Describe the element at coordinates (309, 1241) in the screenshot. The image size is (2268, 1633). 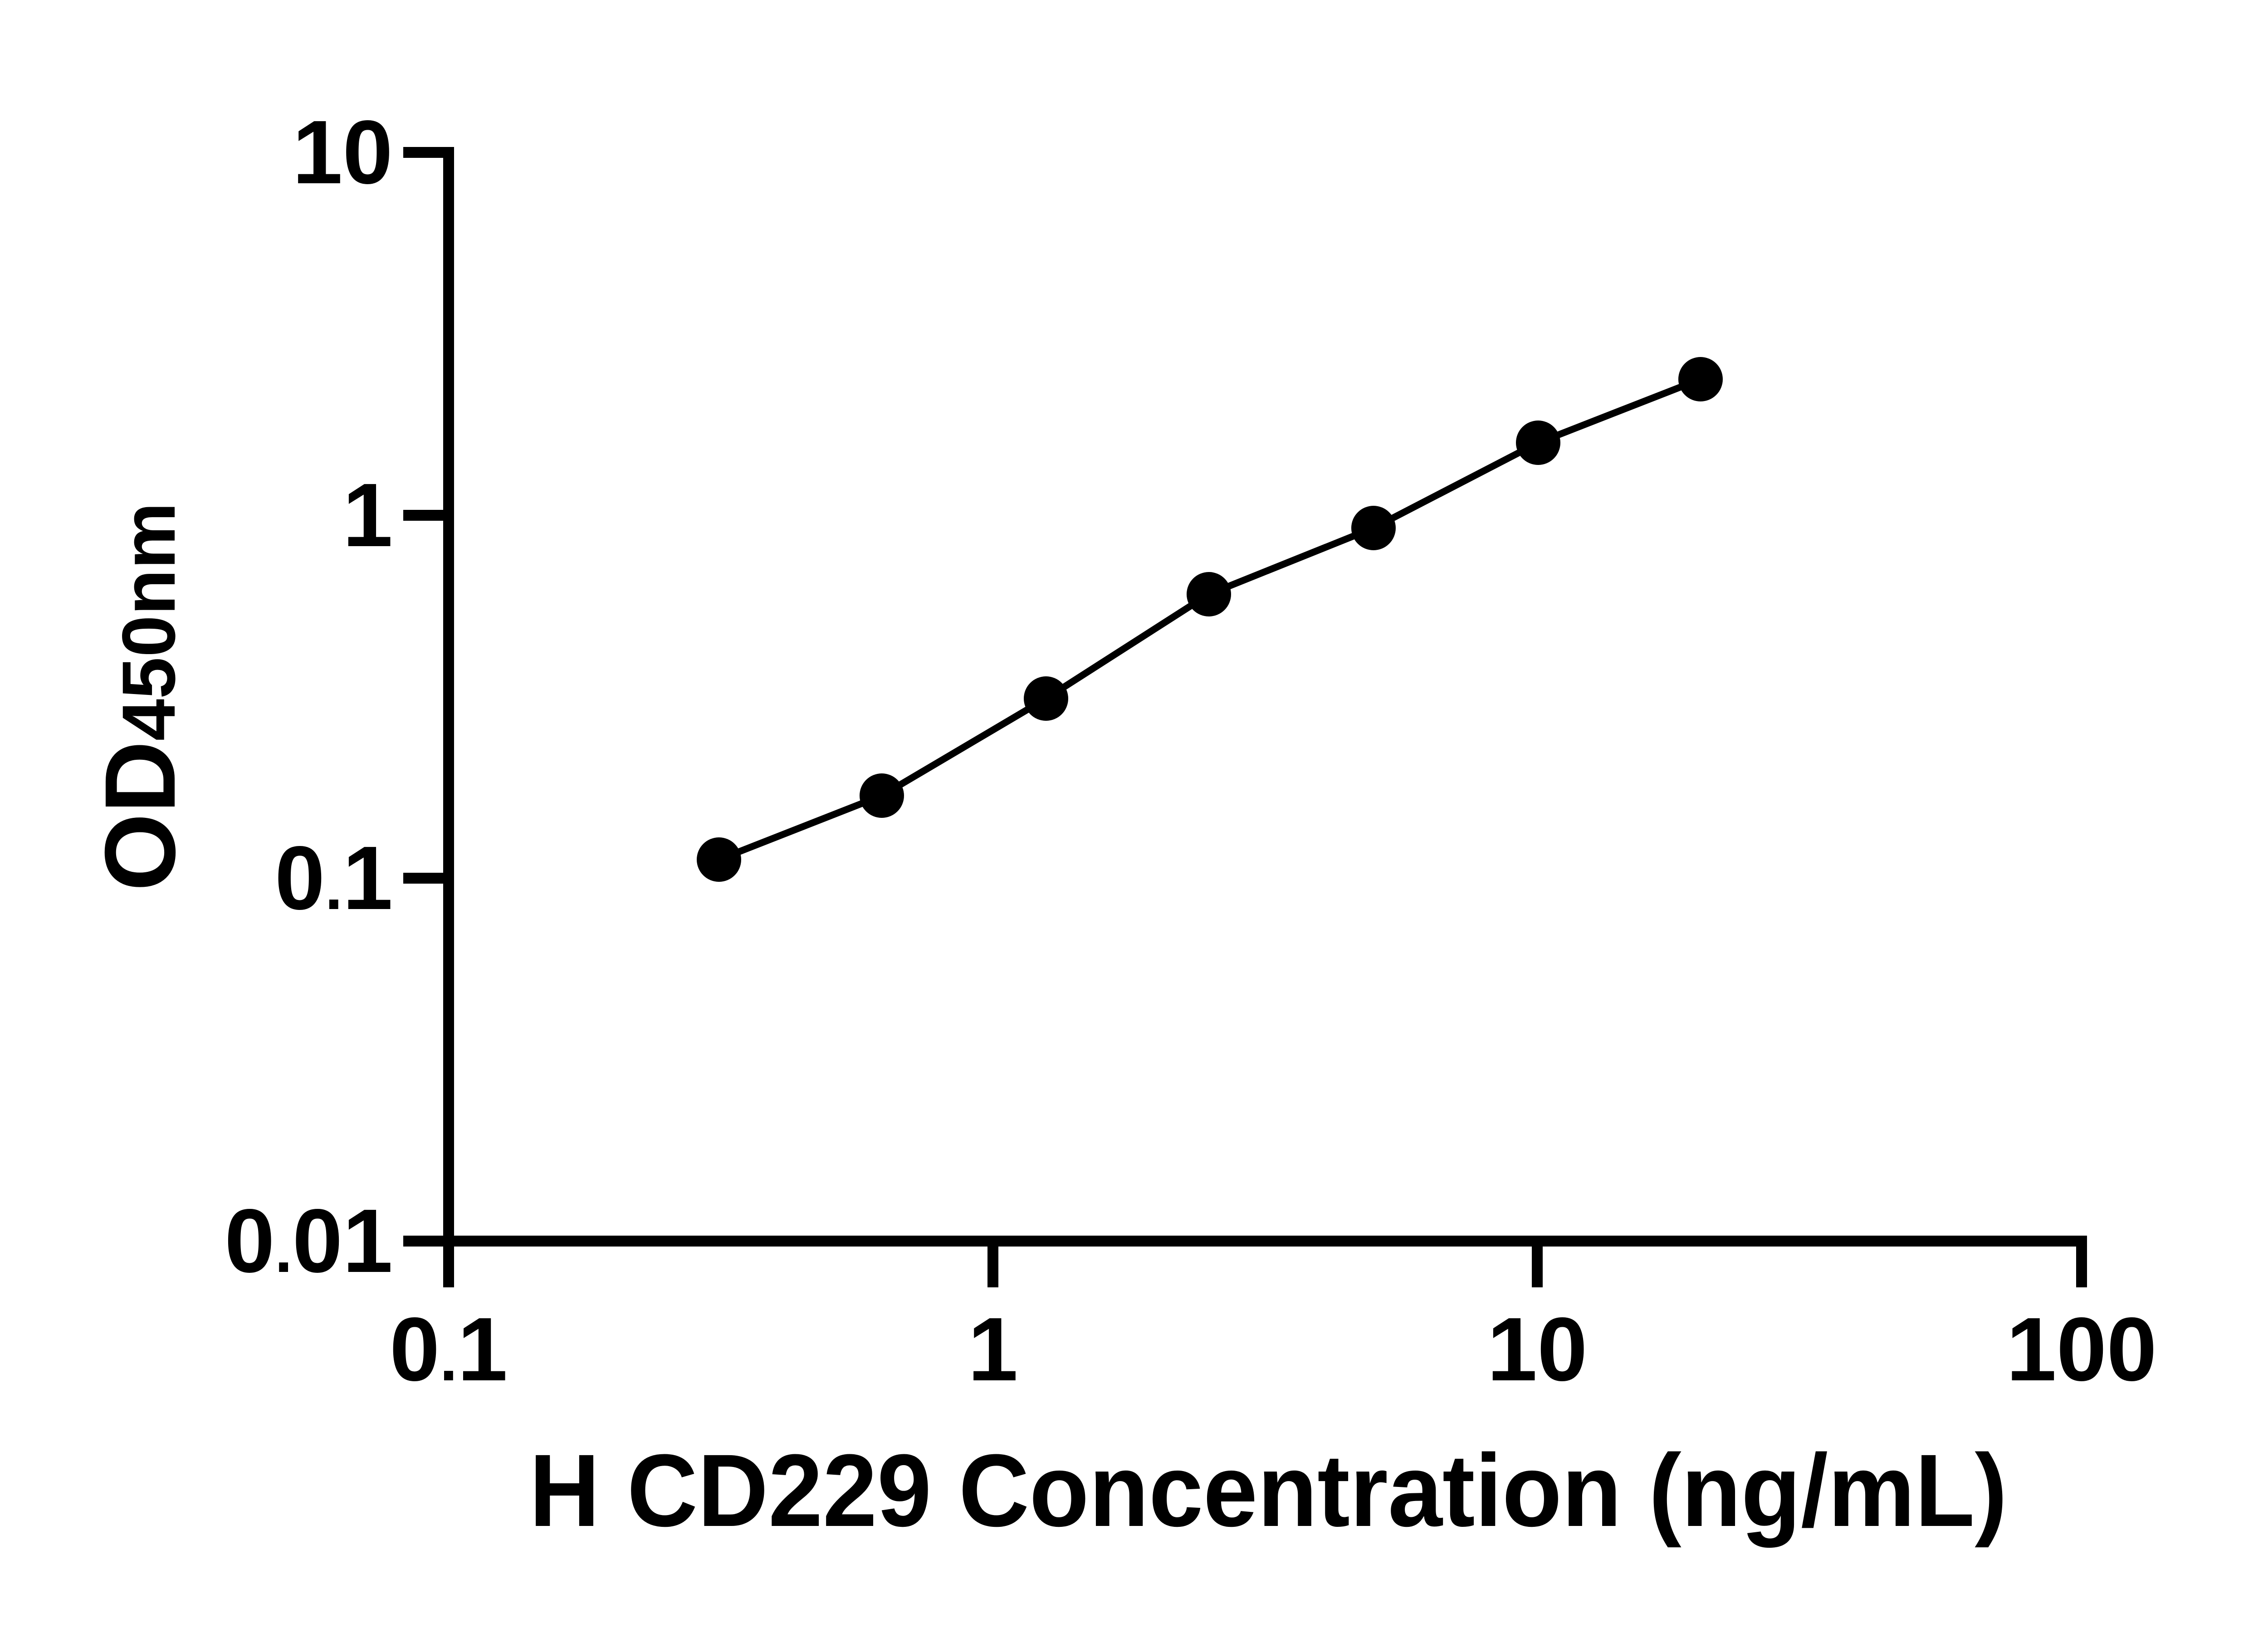
I see `svg-text: 0.01` at that location.